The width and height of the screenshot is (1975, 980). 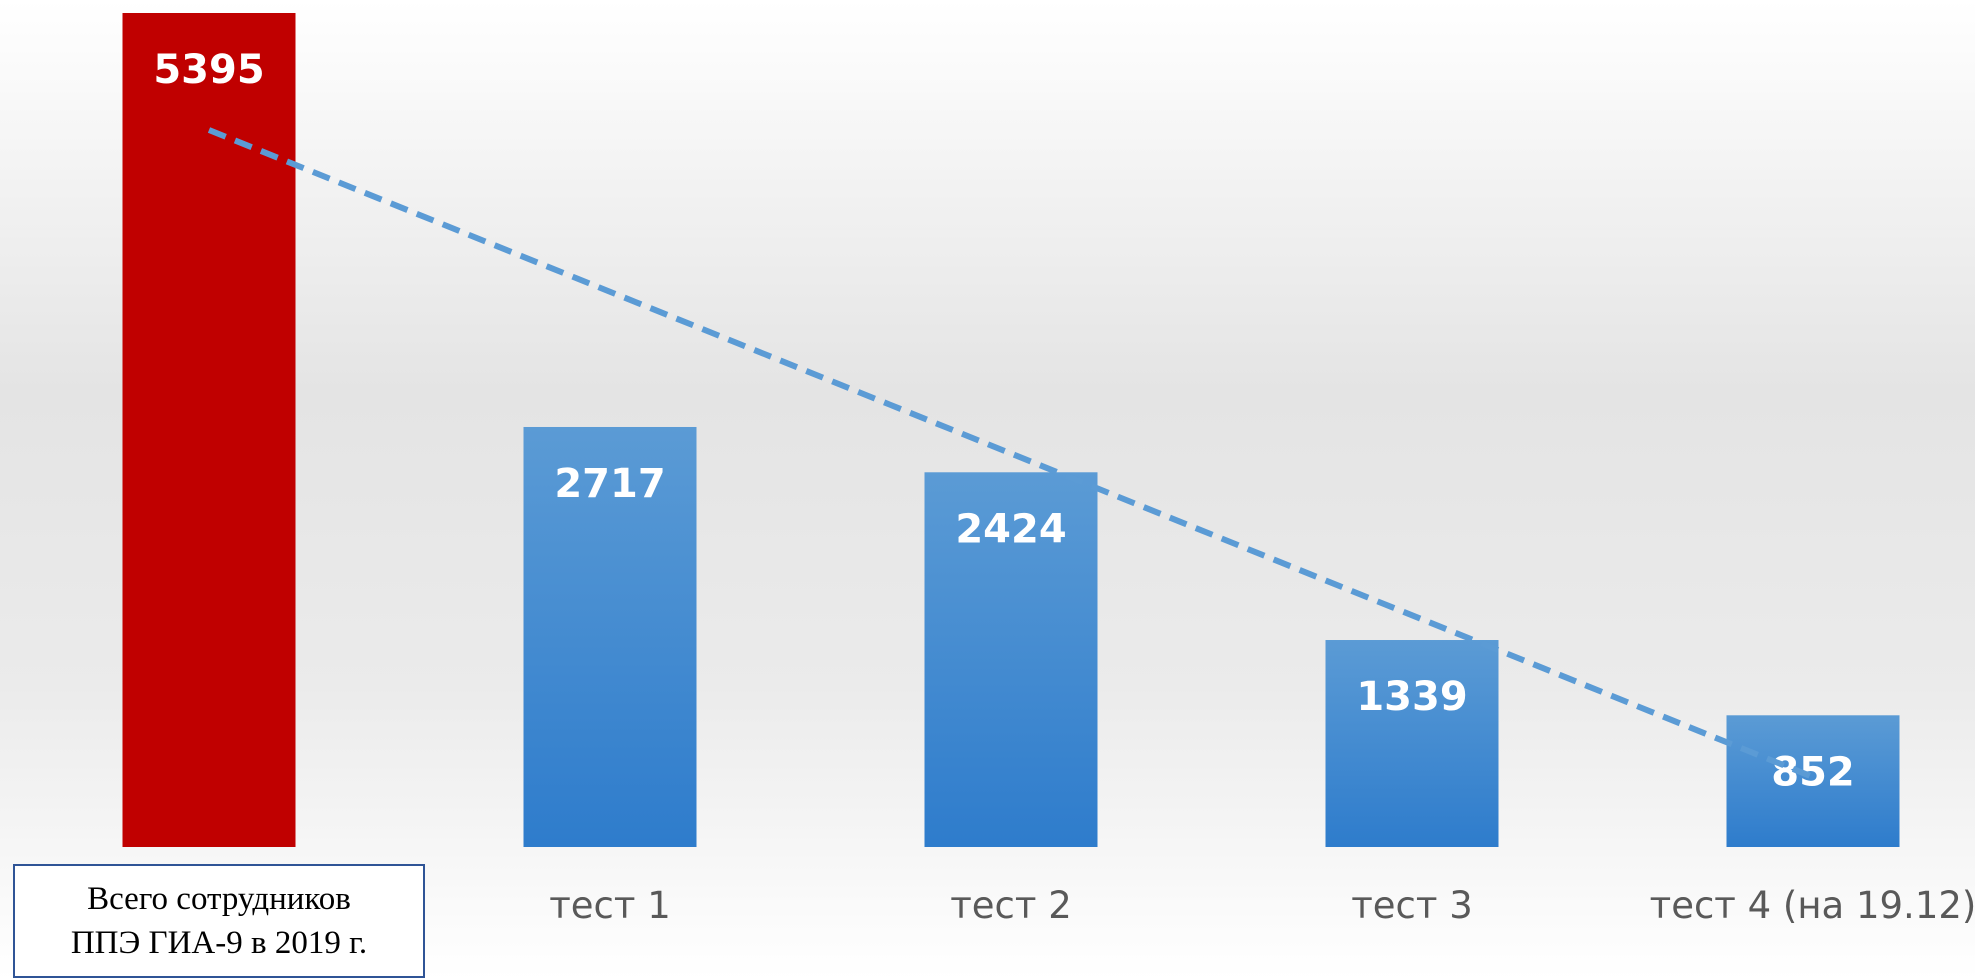 What do you see at coordinates (1411, 697) in the screenshot?
I see `data-label: 1339` at bounding box center [1411, 697].